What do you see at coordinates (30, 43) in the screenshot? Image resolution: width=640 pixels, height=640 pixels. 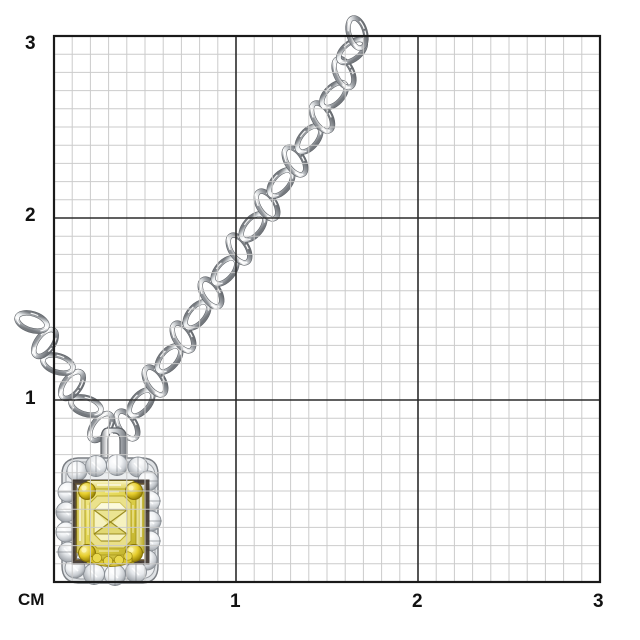 I see `y-axis-tick-3: 3` at bounding box center [30, 43].